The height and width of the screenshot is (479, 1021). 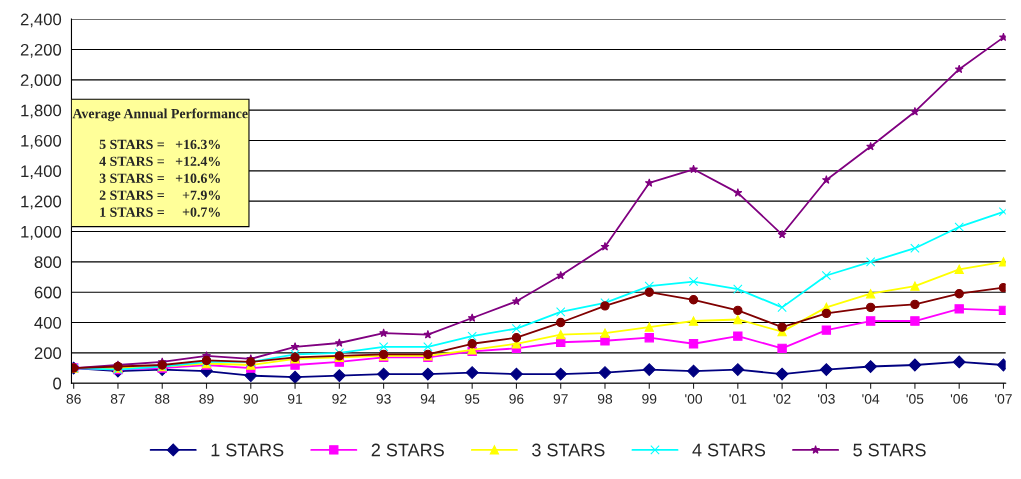 What do you see at coordinates (247, 450) in the screenshot?
I see `legend-label: 1 STARS` at bounding box center [247, 450].